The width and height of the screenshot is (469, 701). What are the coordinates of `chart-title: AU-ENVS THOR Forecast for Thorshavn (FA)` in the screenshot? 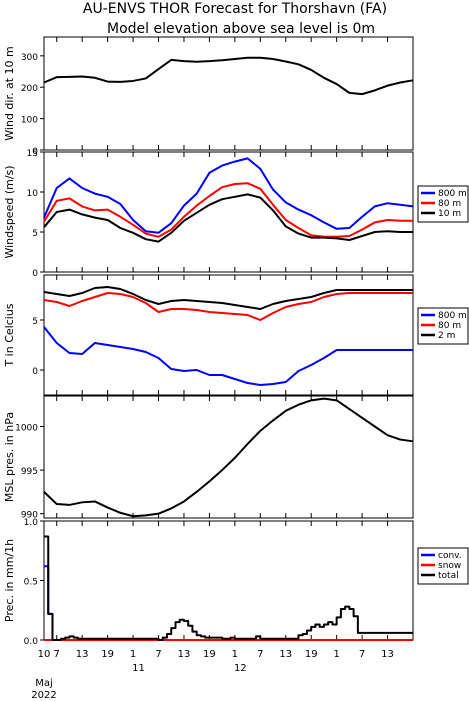 It's located at (235, 9).